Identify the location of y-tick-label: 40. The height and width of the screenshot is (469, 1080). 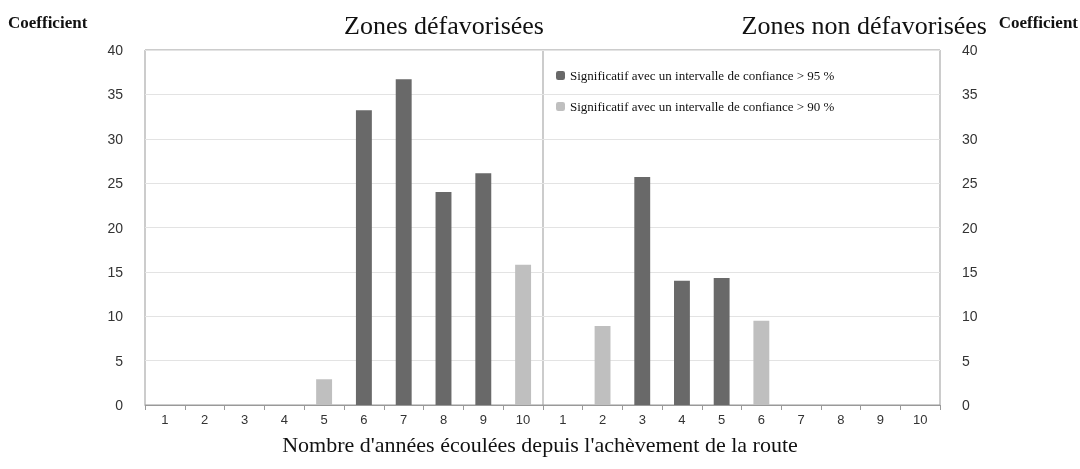
(115, 50).